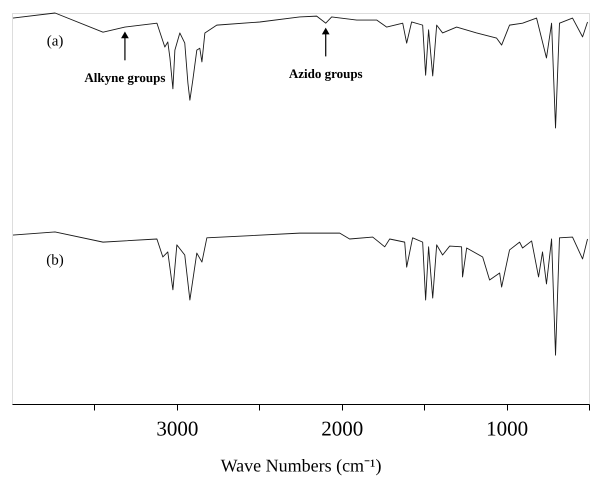 The image size is (591, 492). Describe the element at coordinates (301, 466) in the screenshot. I see `x-axis-title: Wave Numbers (cm⁻¹)` at that location.